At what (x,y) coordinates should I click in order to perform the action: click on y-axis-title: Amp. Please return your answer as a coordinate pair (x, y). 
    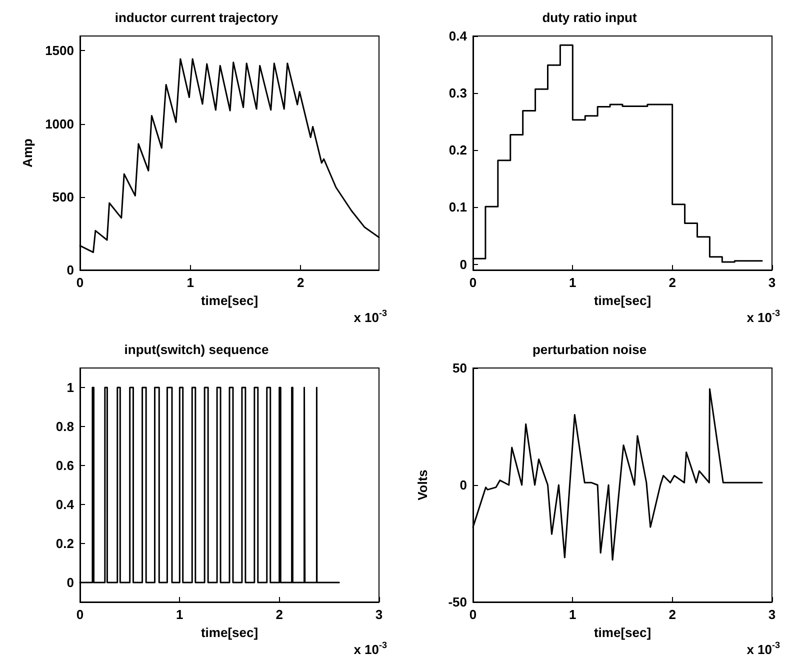
    Looking at the image, I should click on (28, 153).